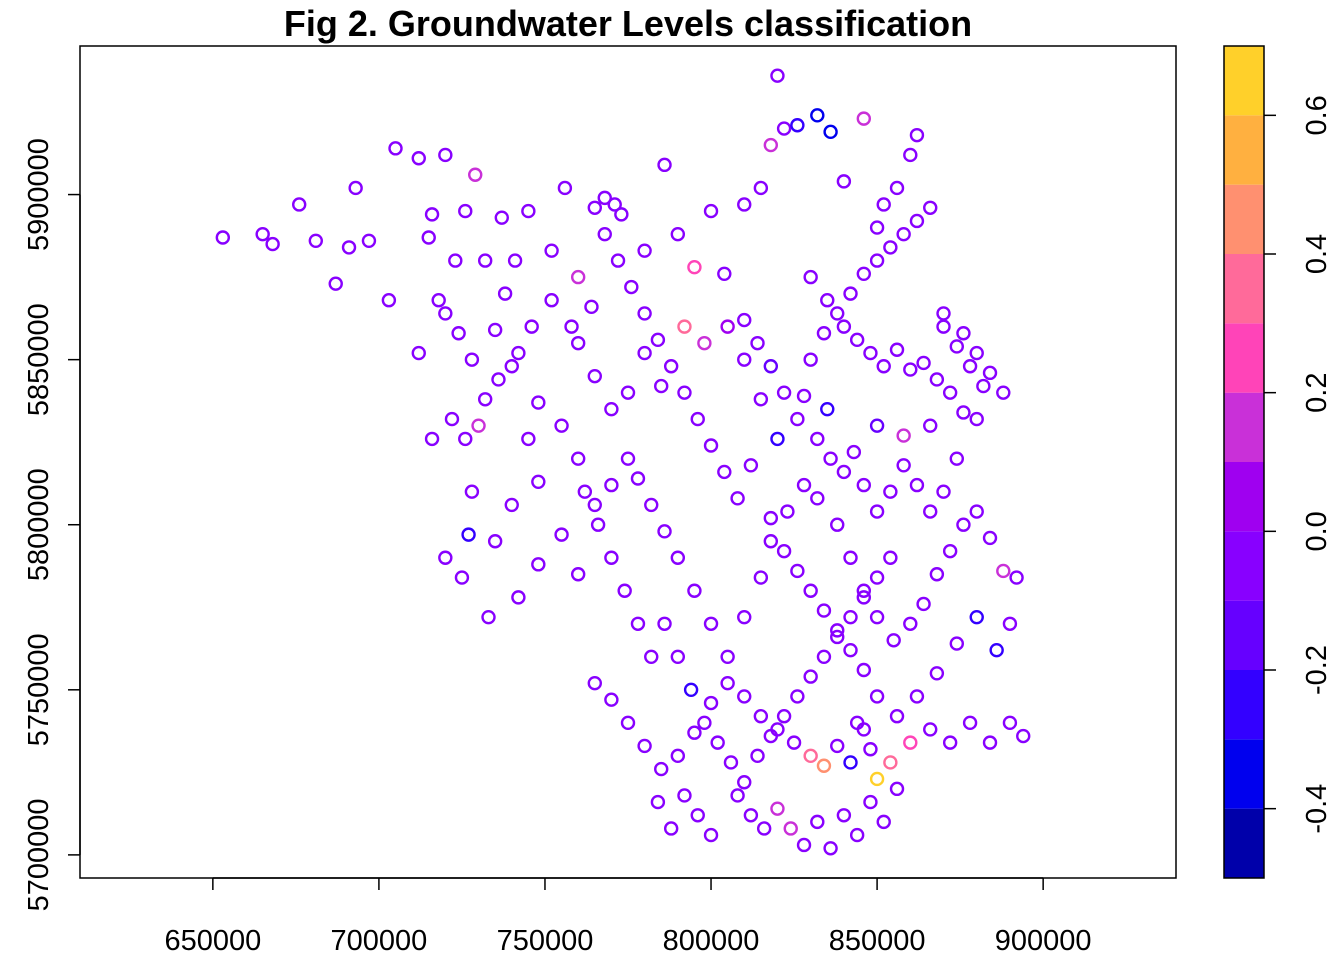 The height and width of the screenshot is (960, 1344). What do you see at coordinates (628, 23) in the screenshot?
I see `chart-title: Fig 2. Groundwater Levels classification` at bounding box center [628, 23].